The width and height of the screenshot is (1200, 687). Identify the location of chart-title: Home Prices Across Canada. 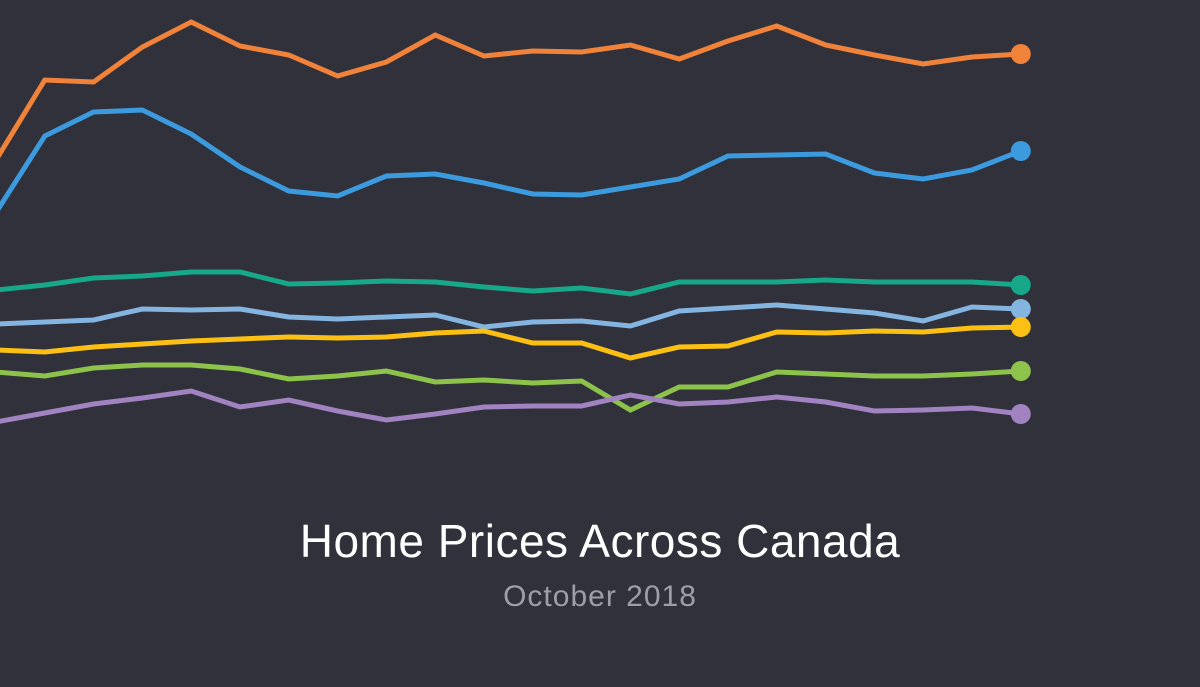
(600, 541).